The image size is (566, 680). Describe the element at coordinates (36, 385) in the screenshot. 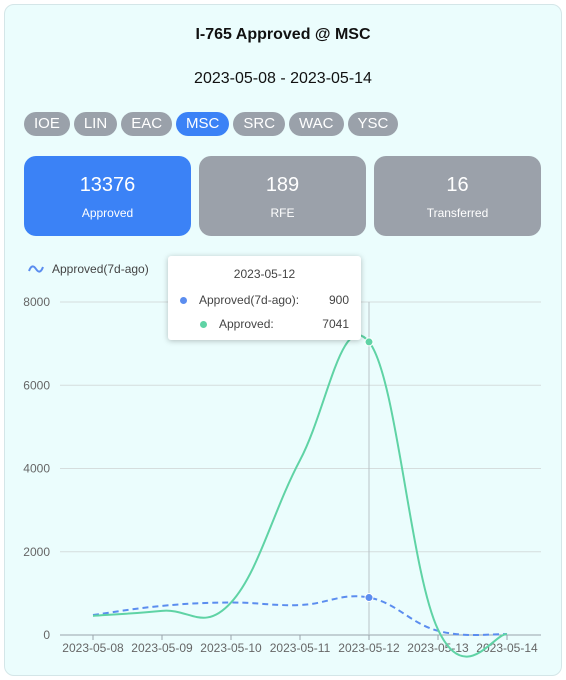

I see `y-tick-label: 6000` at that location.